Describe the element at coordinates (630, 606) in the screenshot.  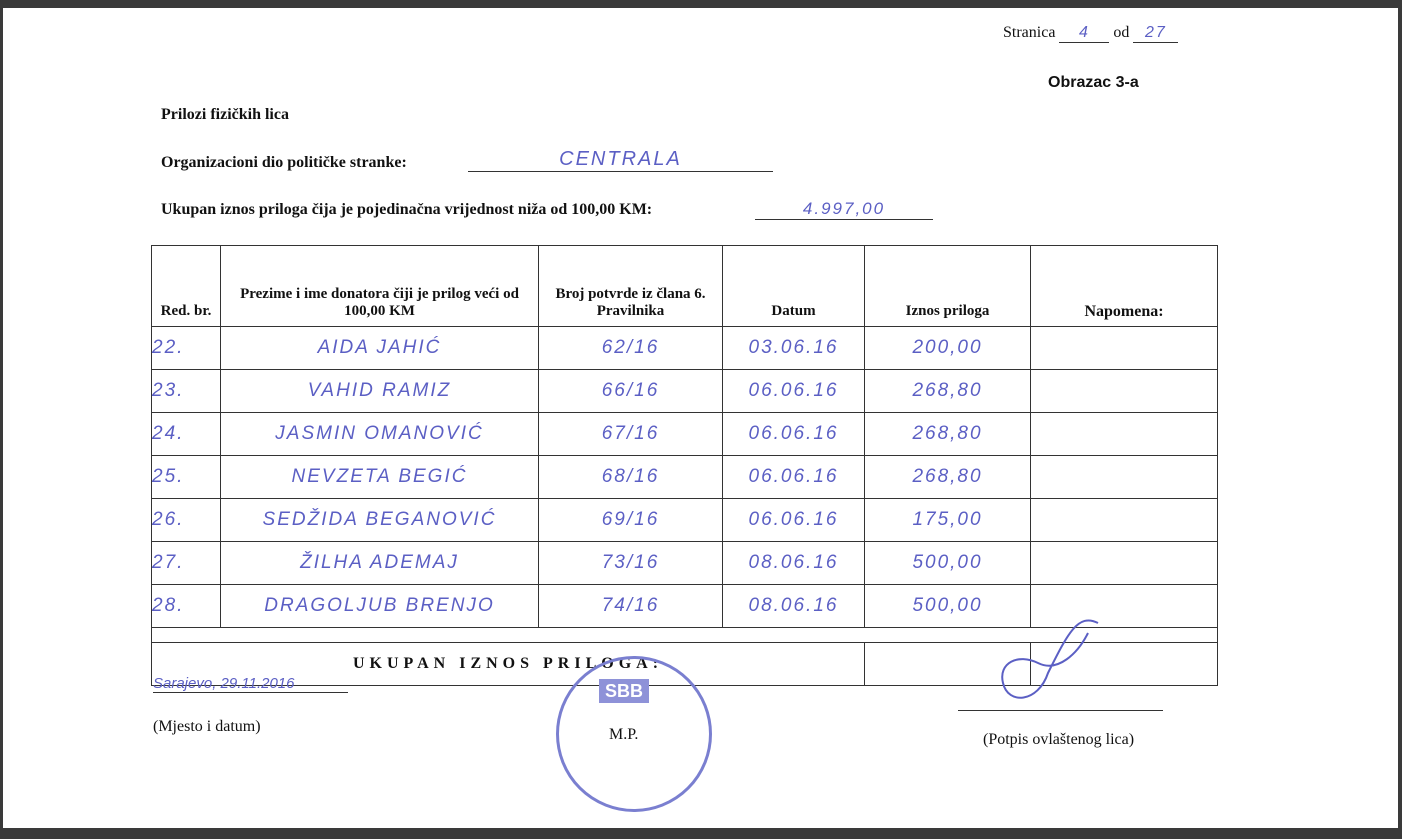
I see `table-cell: 74/16` at that location.